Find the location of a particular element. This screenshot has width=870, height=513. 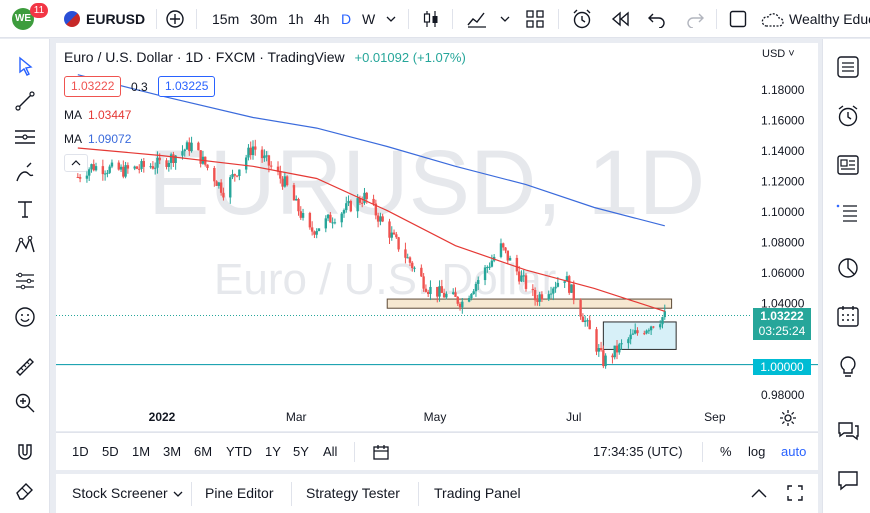

alert-clock-icon is located at coordinates (582, 19).